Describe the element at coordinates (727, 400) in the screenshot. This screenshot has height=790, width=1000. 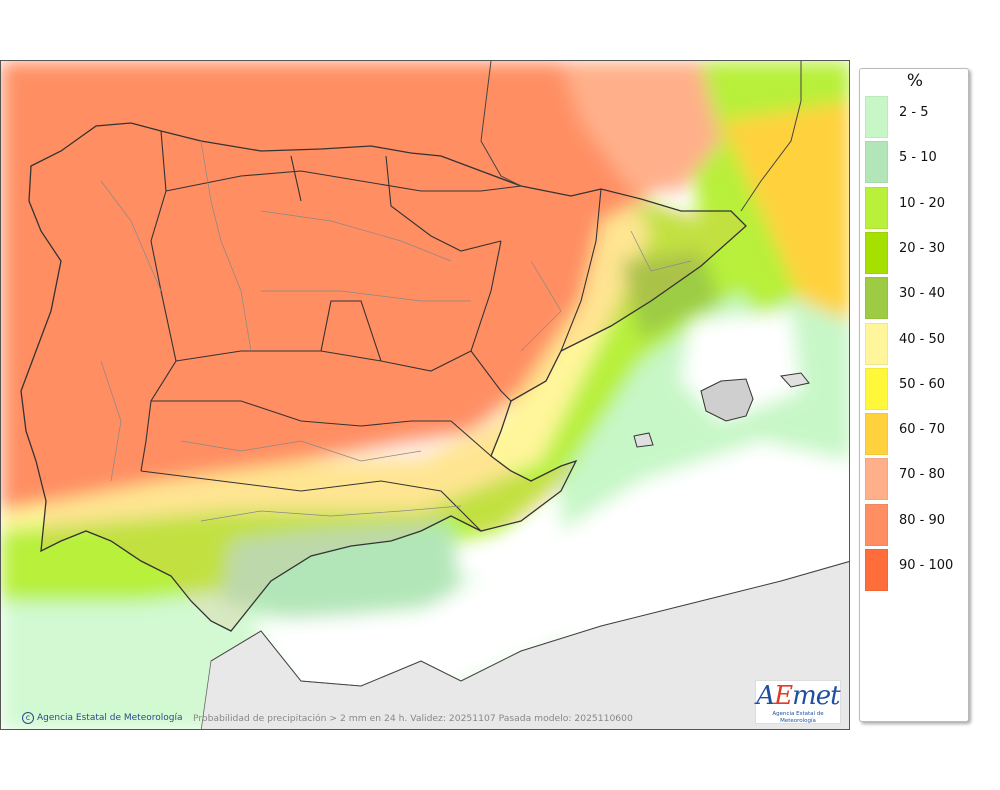
I see `mallorca` at that location.